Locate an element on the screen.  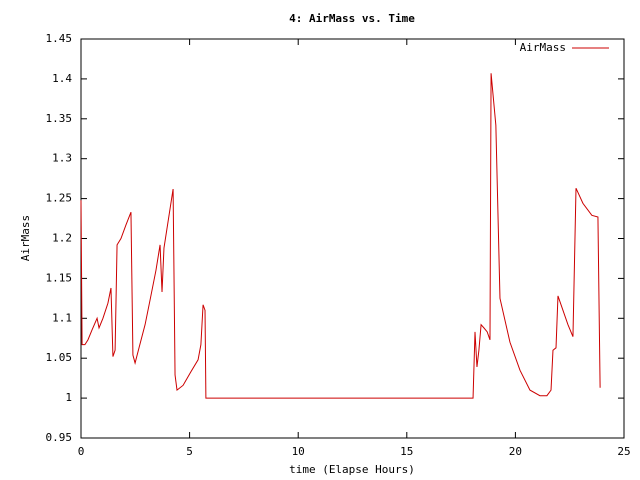
y-tick-label: 0.95 is located at coordinates (59, 437).